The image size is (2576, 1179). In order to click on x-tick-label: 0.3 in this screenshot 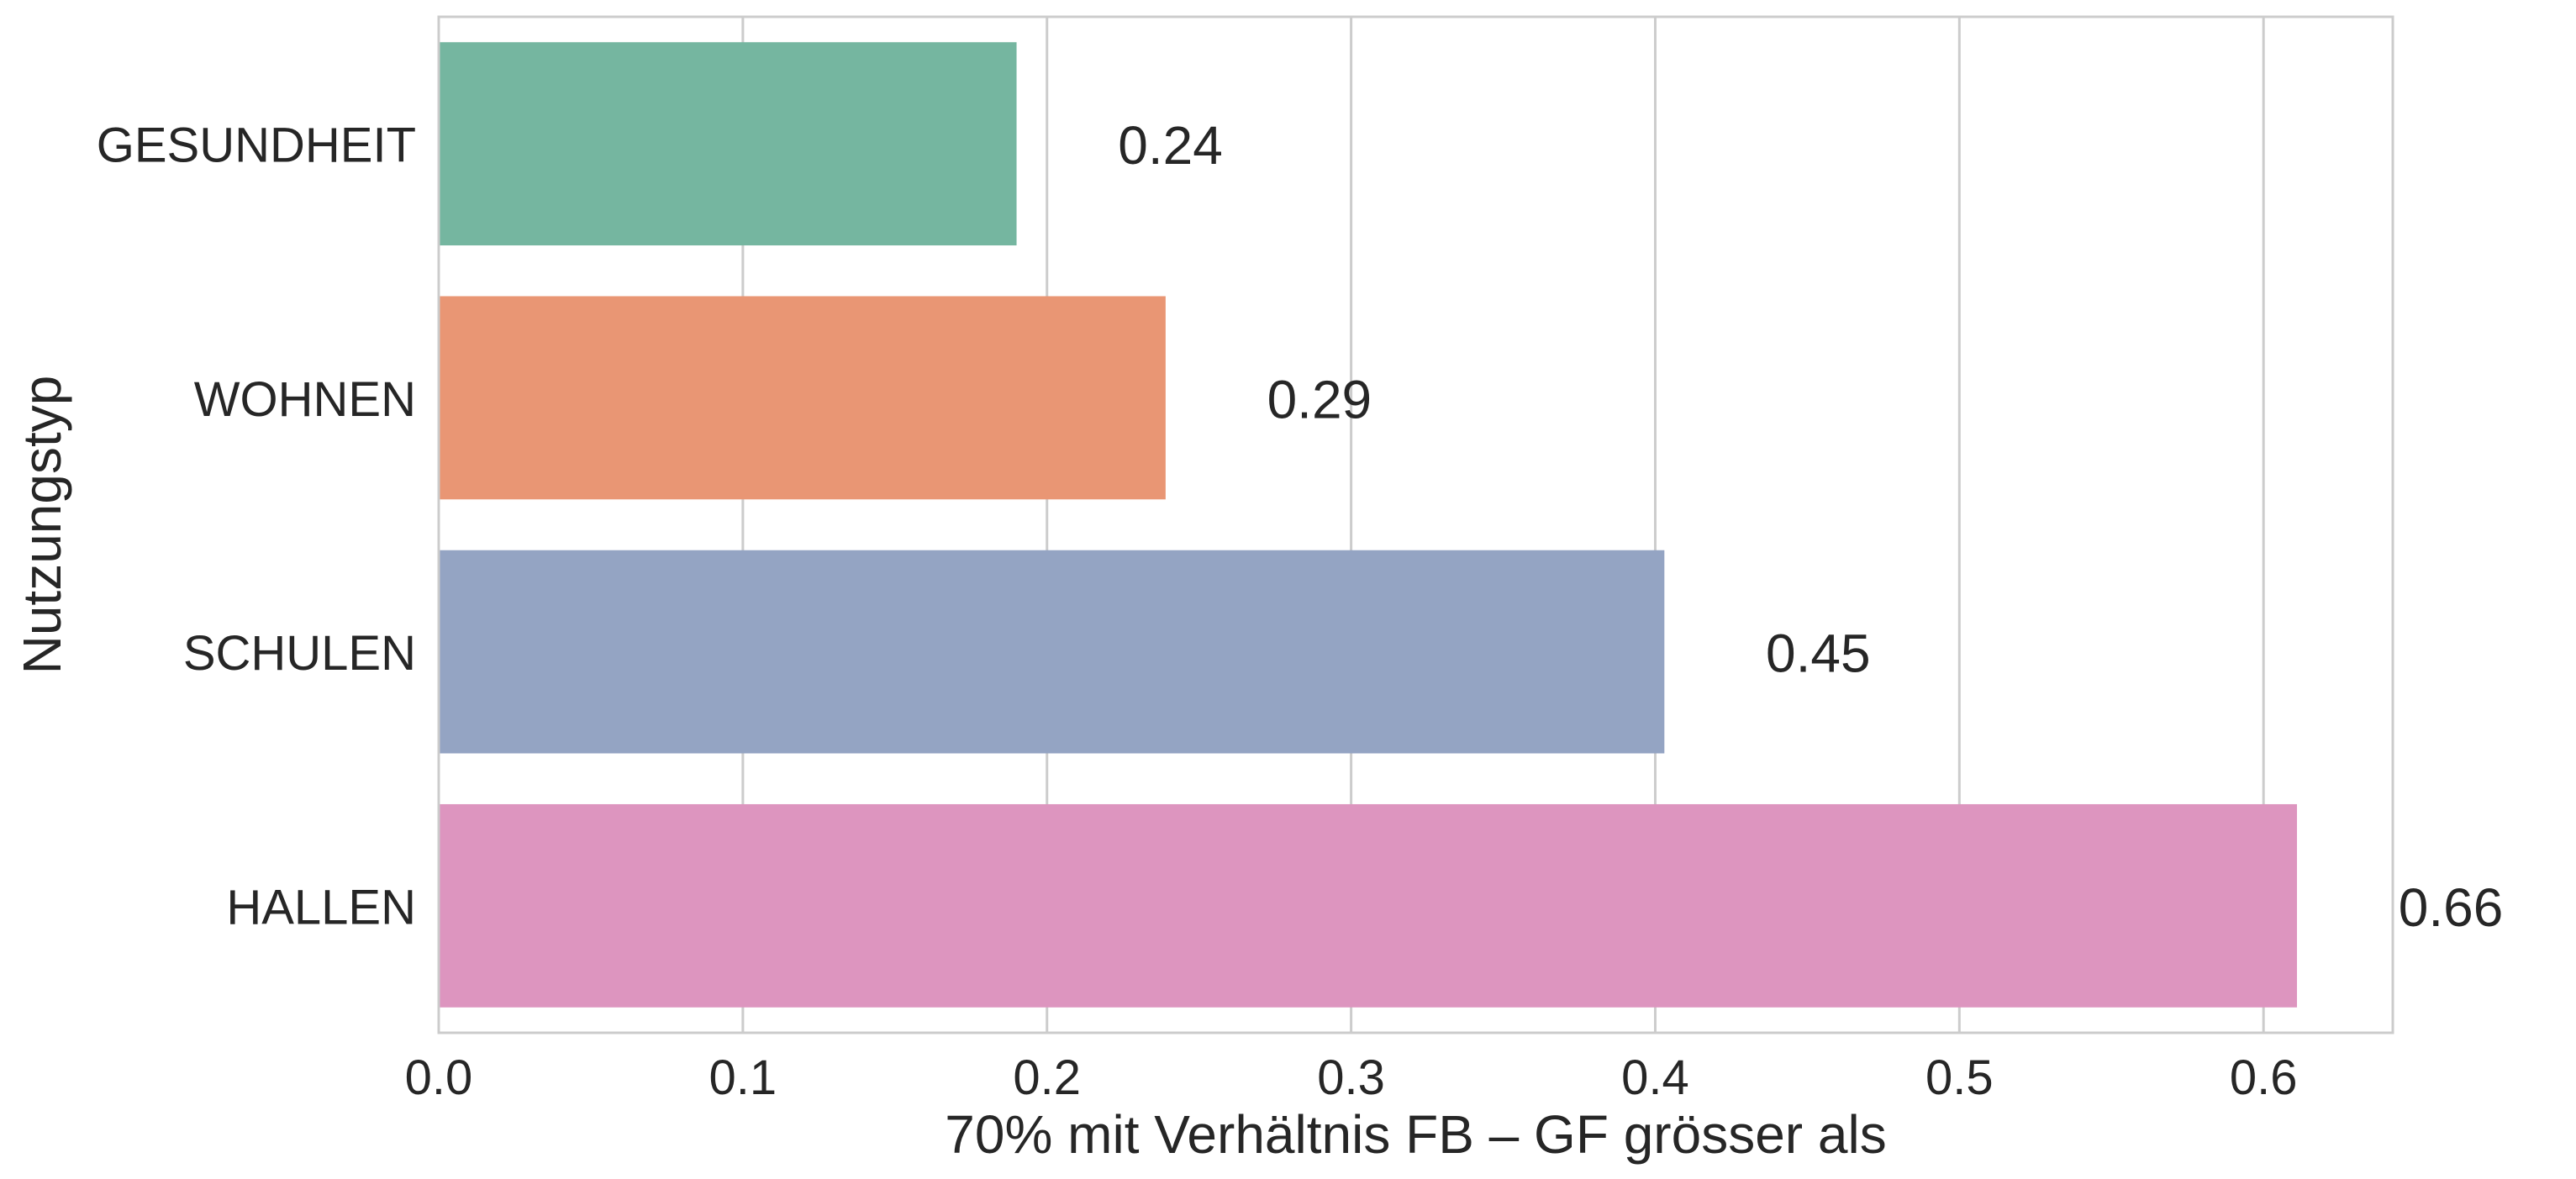, I will do `click(1351, 1077)`.